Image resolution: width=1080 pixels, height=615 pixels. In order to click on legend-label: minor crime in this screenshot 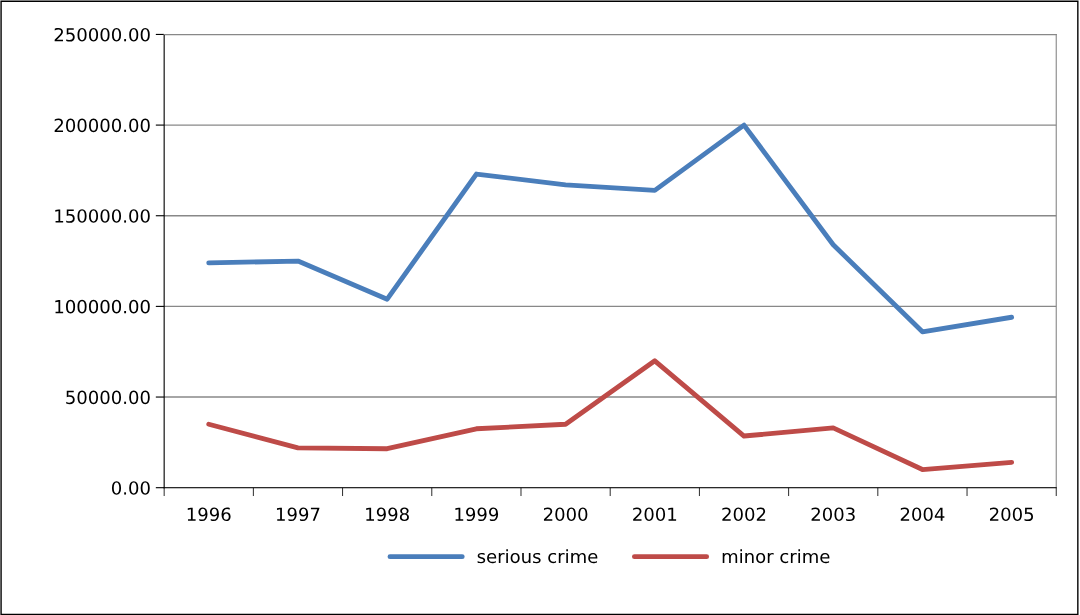, I will do `click(776, 556)`.